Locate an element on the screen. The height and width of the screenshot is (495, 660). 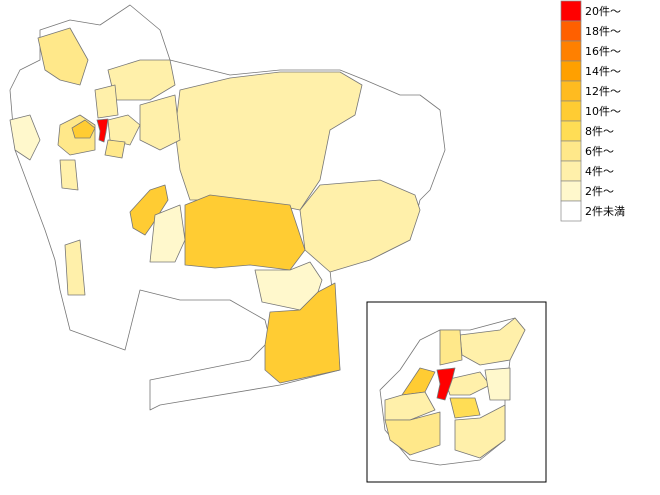
legend-label: 12件～ is located at coordinates (603, 91).